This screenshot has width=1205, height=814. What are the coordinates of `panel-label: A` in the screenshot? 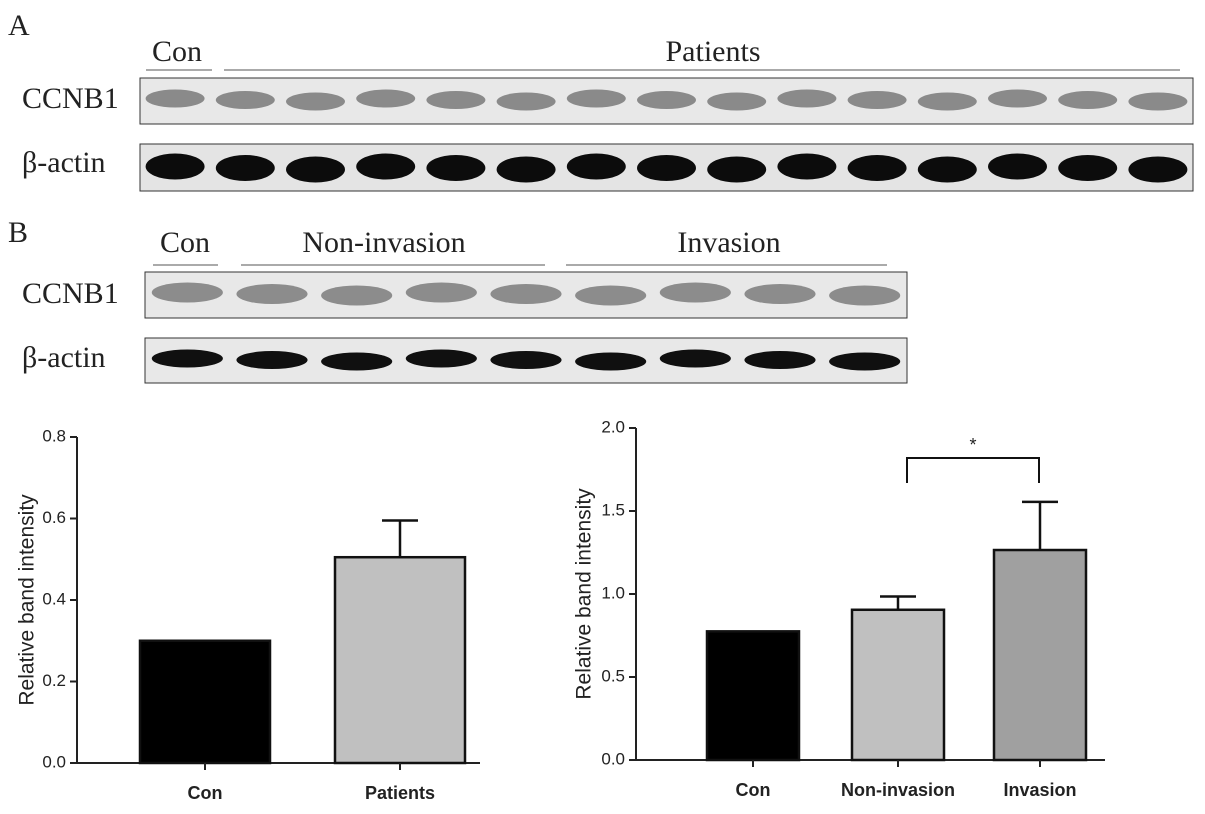 It's located at (19, 25).